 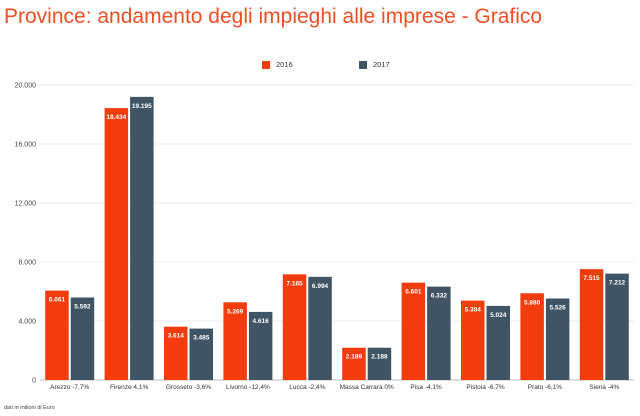 What do you see at coordinates (261, 321) in the screenshot?
I see `data-label: 4.616` at bounding box center [261, 321].